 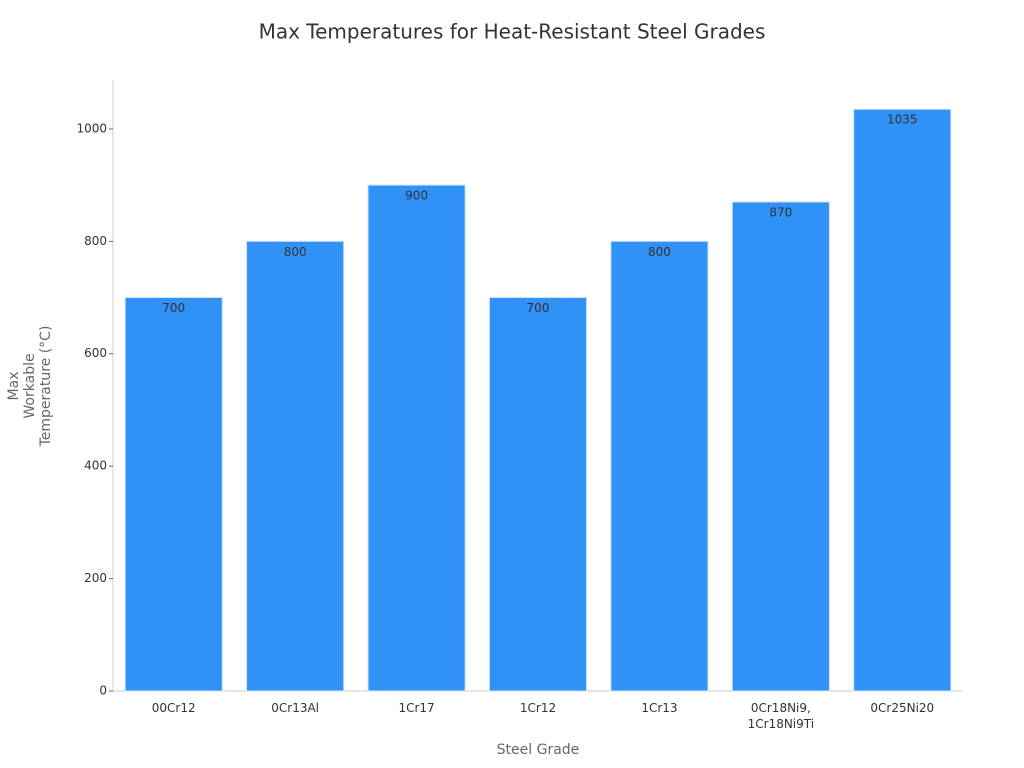 What do you see at coordinates (902, 120) in the screenshot?
I see `value-label: 1035` at bounding box center [902, 120].